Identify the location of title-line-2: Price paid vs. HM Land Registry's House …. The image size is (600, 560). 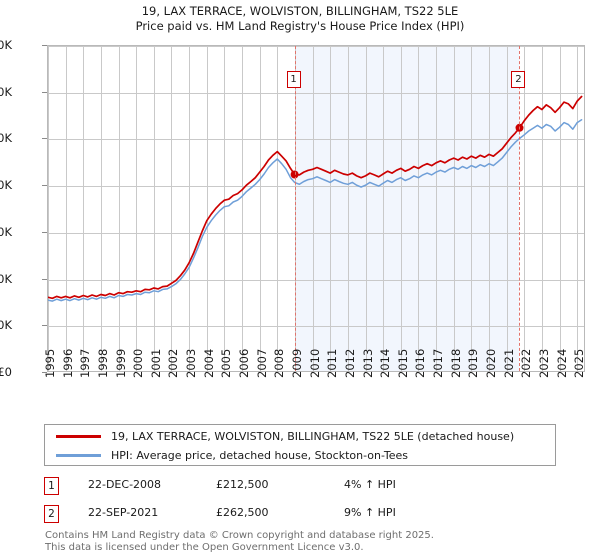
(300, 26).